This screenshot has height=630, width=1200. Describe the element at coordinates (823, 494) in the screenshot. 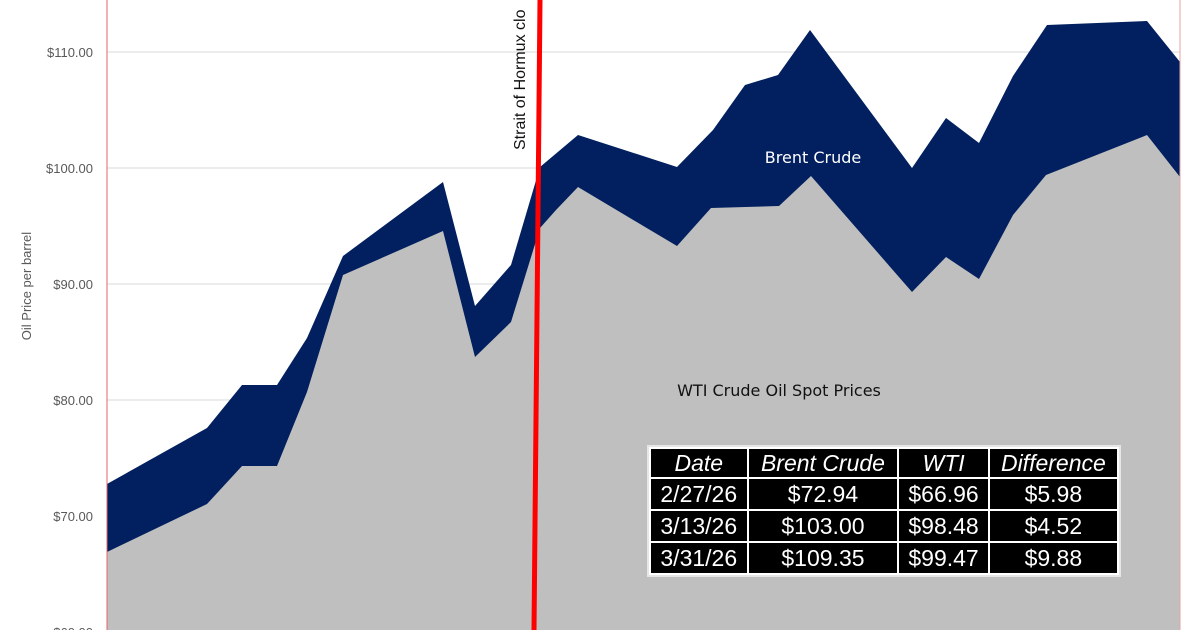

I see `cell-brent: $72.94` at that location.